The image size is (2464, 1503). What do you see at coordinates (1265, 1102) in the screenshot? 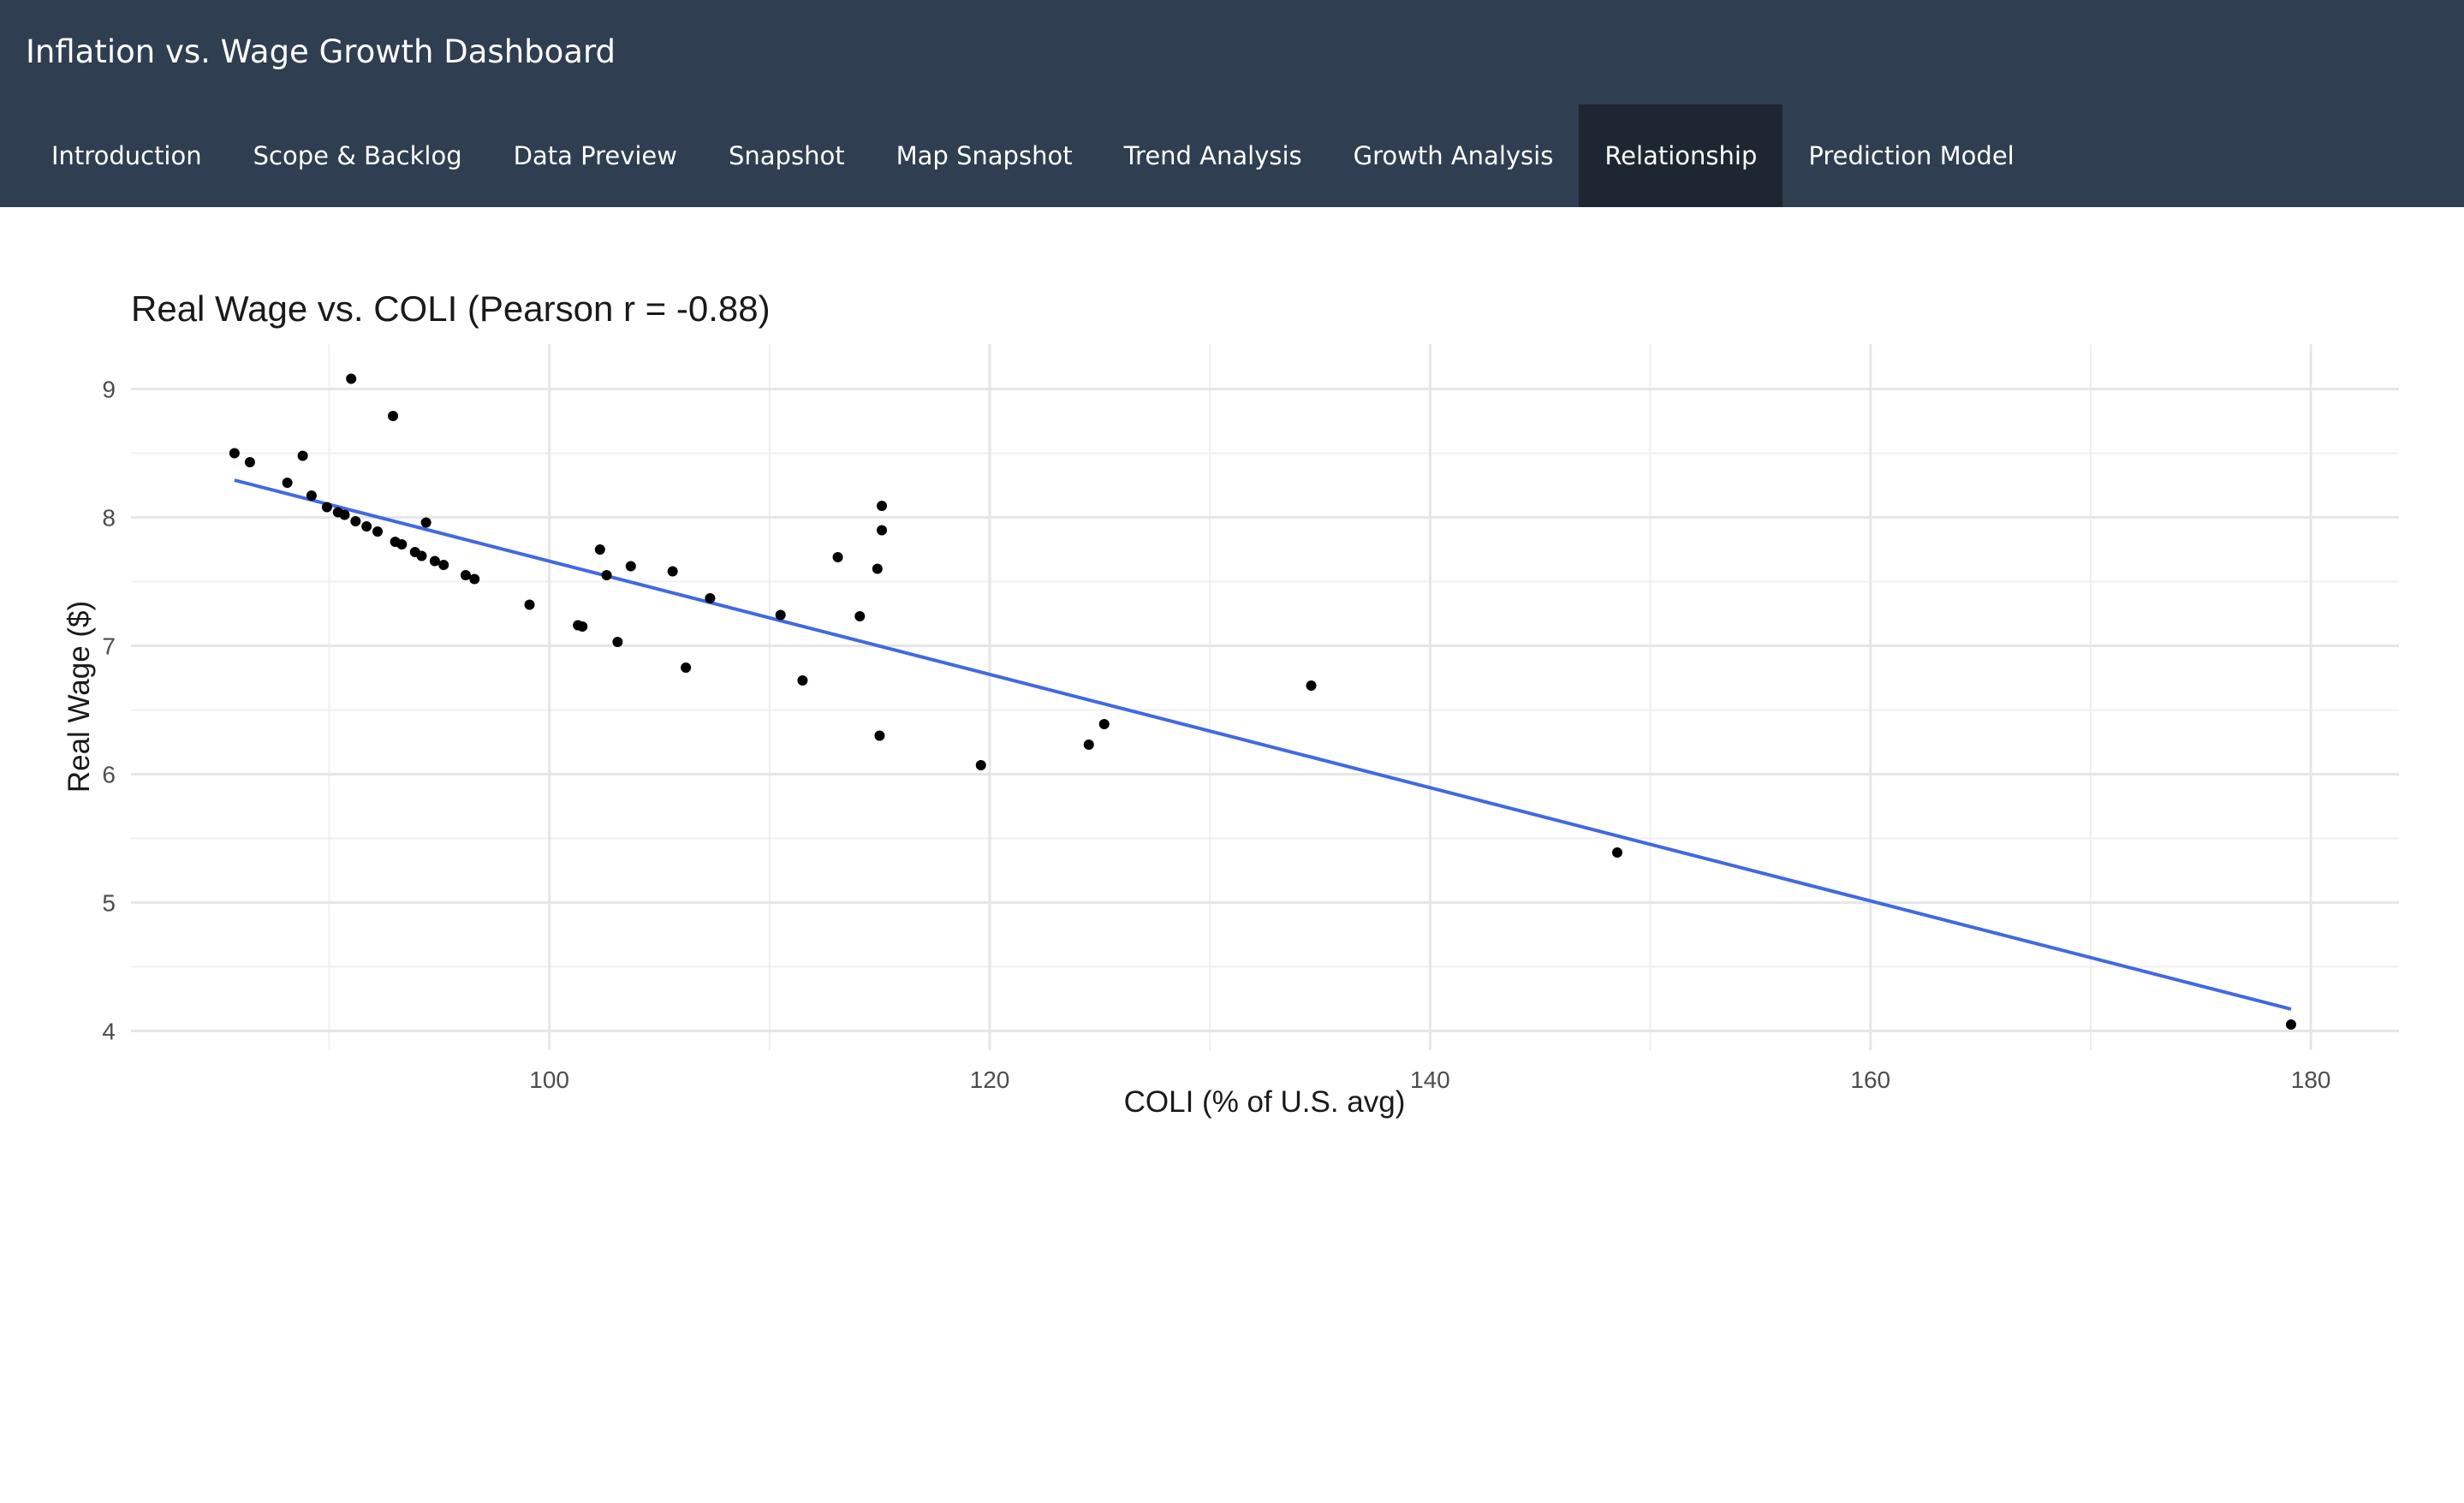
I see `x-axis-title: COLI (% of U.S. avg)` at bounding box center [1265, 1102].